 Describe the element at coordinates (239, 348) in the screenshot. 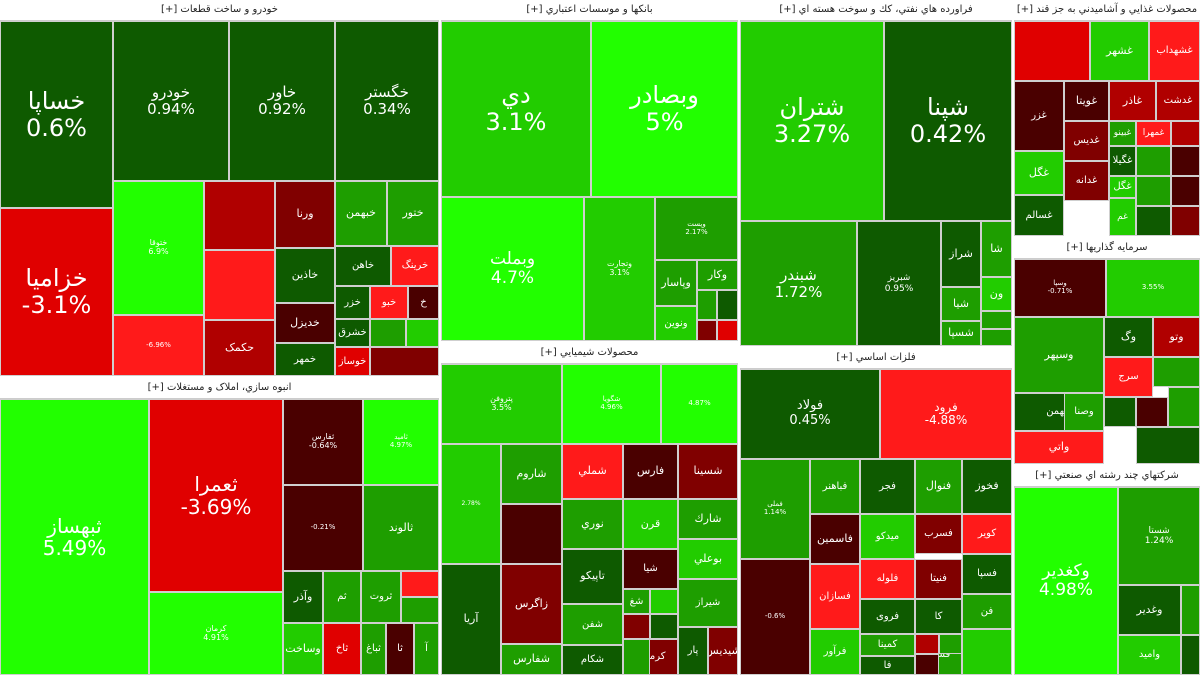

I see `stock-tile: حکمک` at that location.